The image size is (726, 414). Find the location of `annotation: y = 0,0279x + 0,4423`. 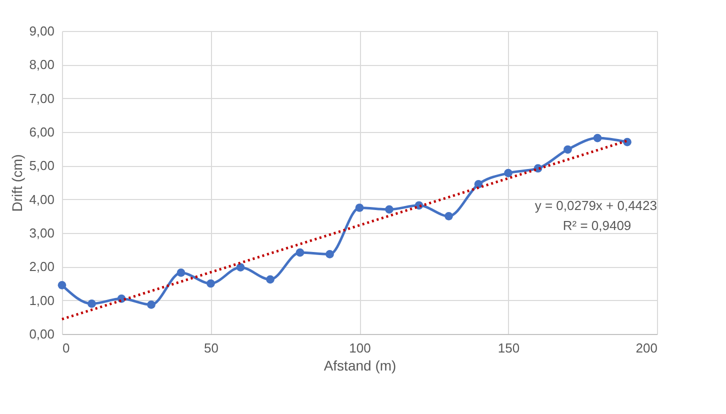

annotation: y = 0,0279x + 0,4423 is located at coordinates (595, 205).